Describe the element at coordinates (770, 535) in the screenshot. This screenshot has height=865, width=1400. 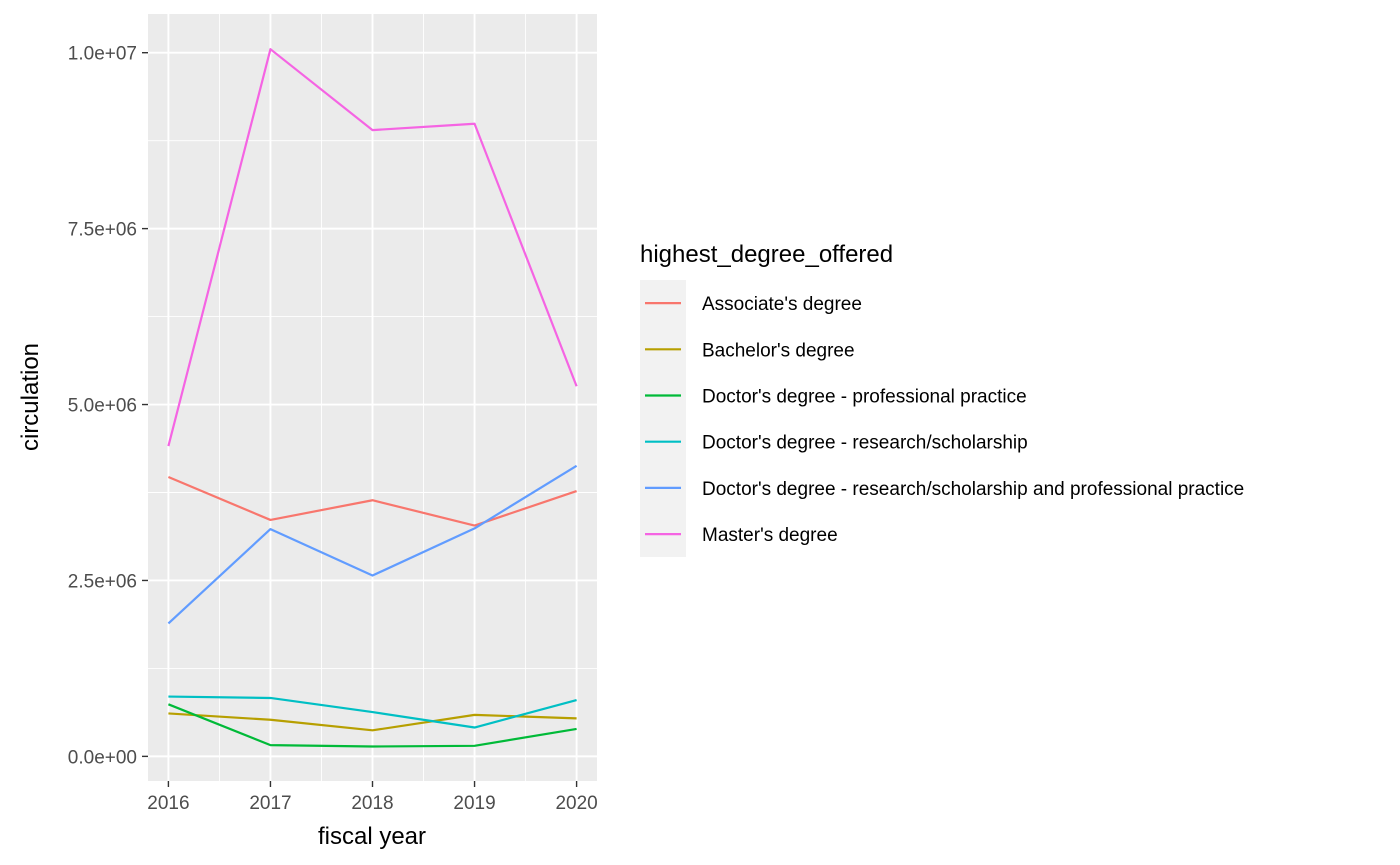
I see `legend-label: Master's degree` at that location.